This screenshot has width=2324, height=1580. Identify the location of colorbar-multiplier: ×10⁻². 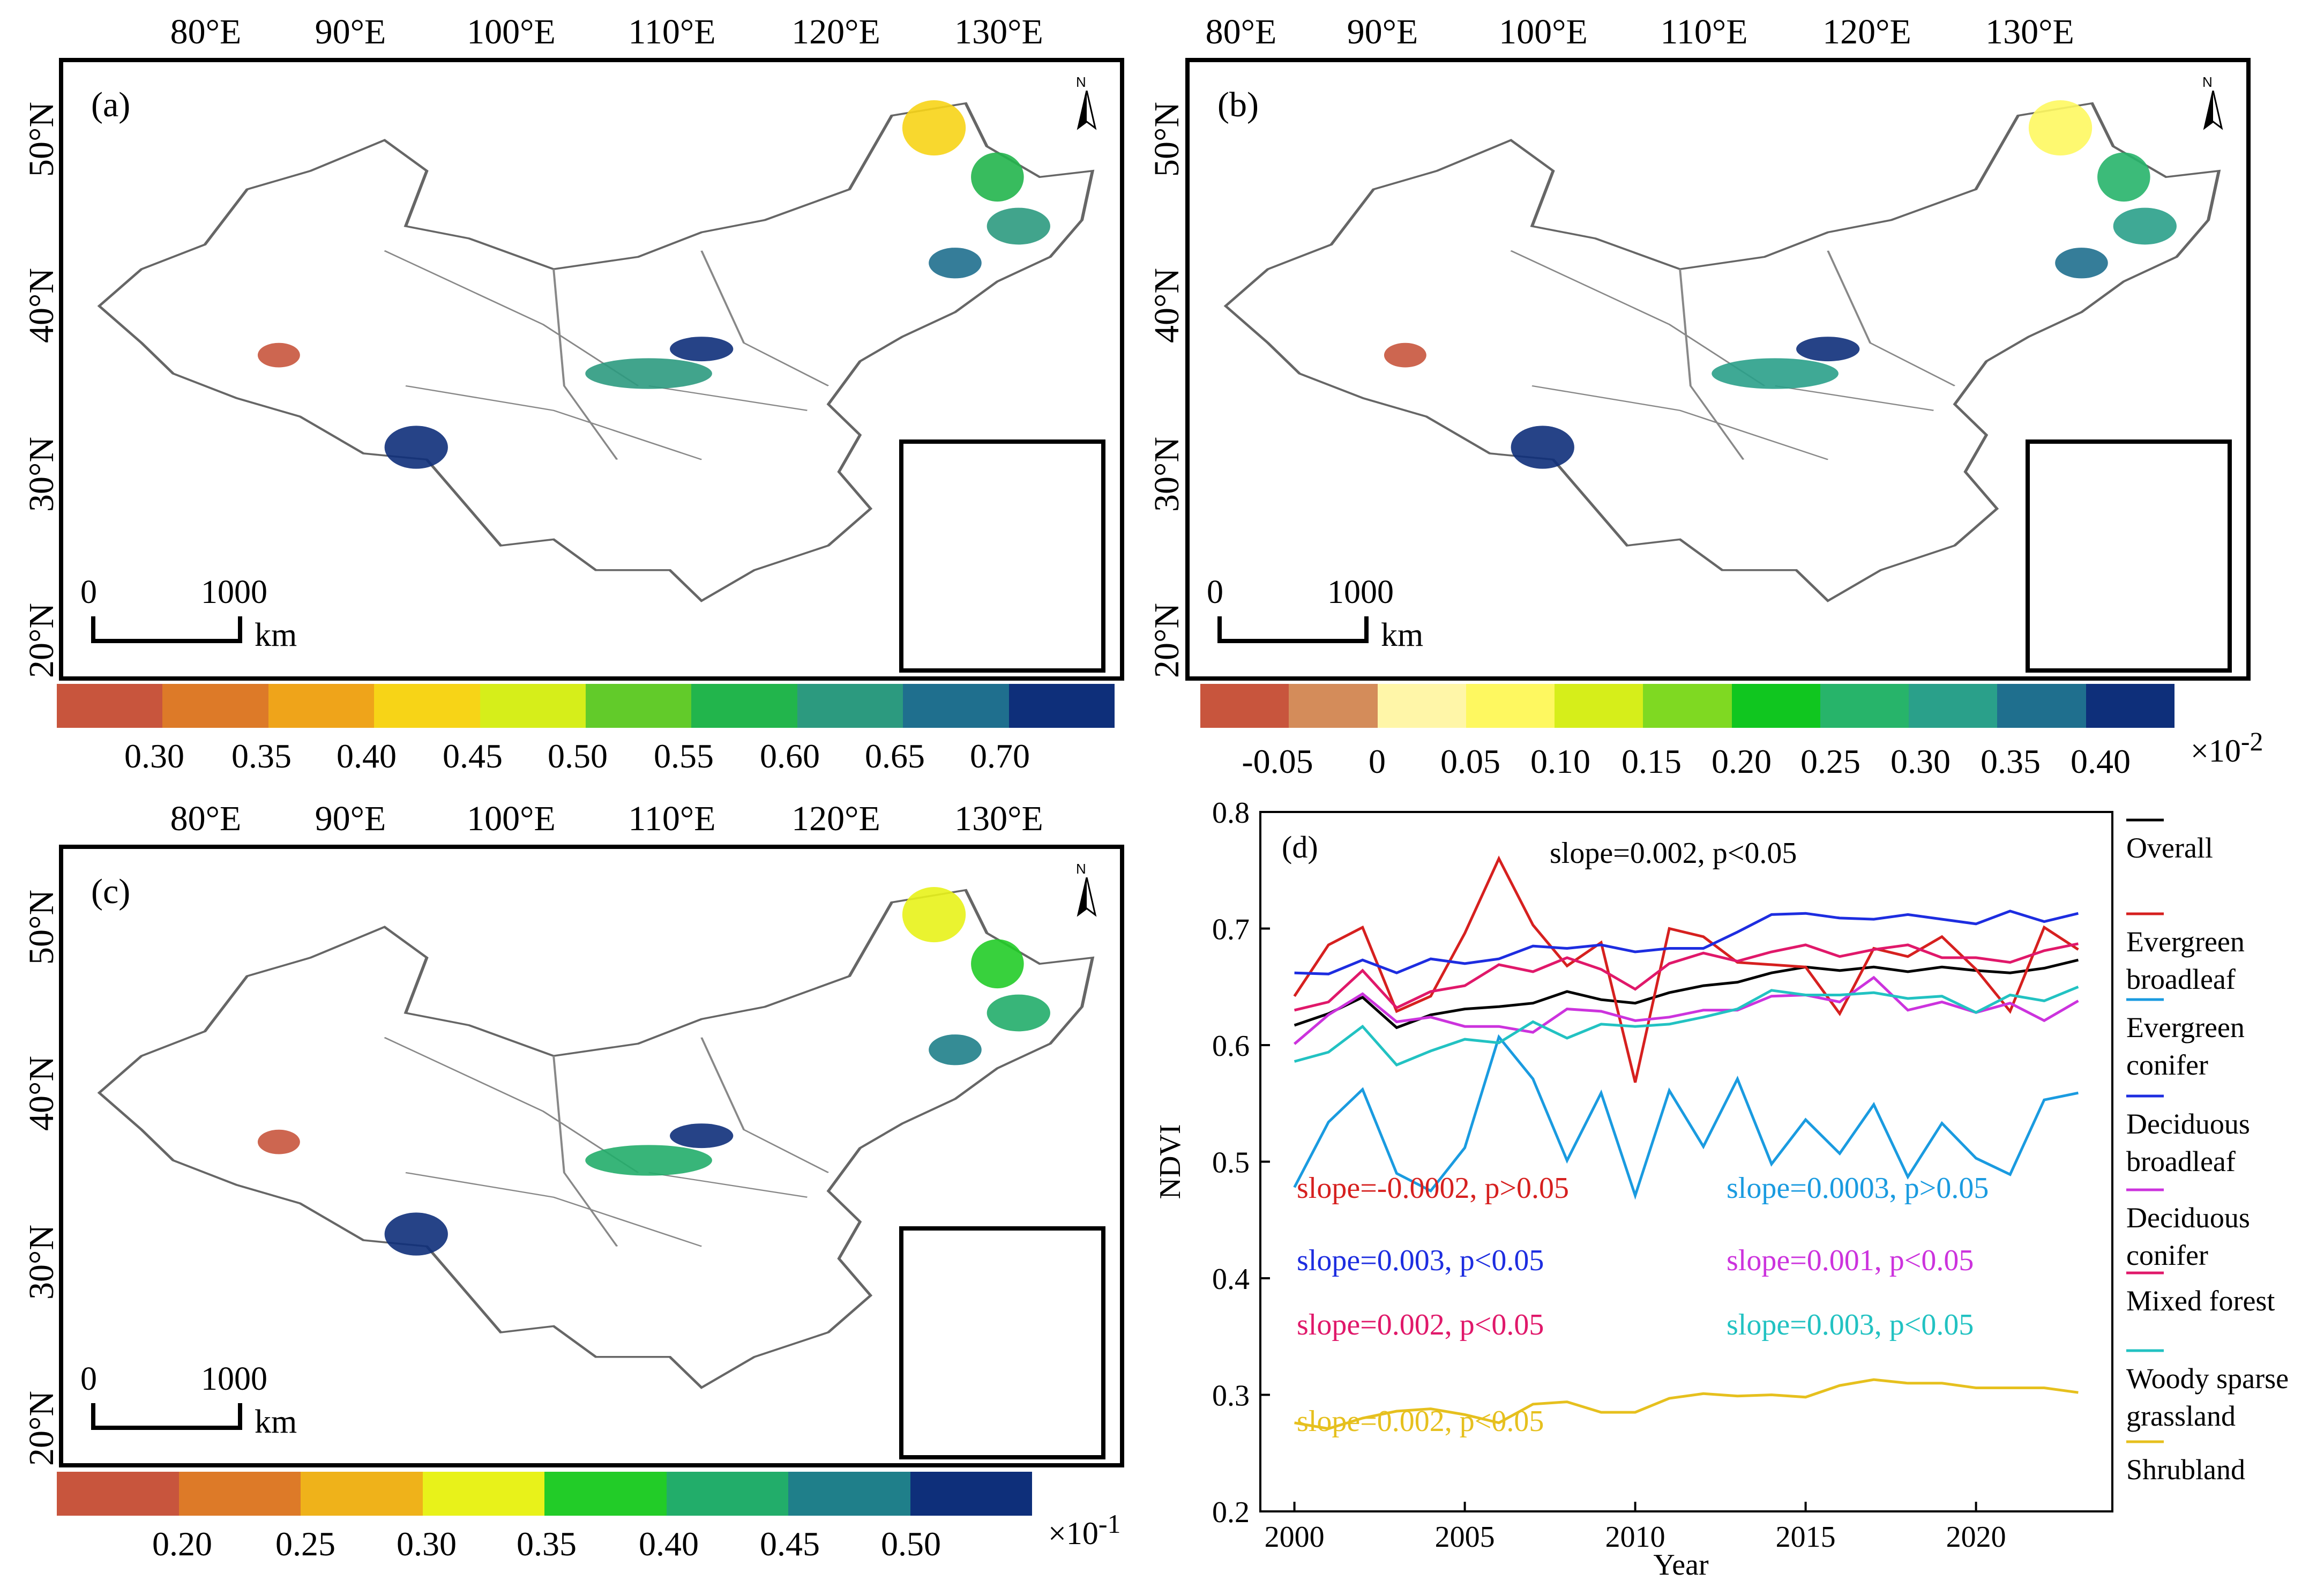
(2227, 748).